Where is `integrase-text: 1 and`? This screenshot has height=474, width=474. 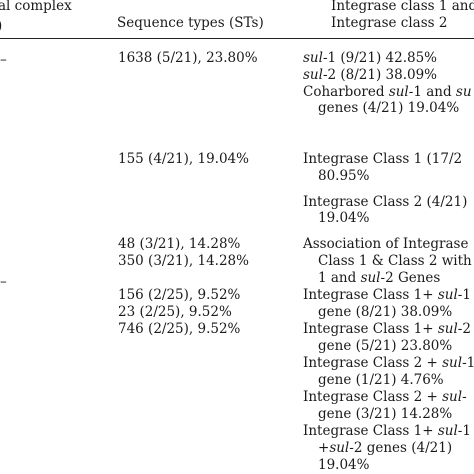 integrase-text: 1 and is located at coordinates (339, 278).